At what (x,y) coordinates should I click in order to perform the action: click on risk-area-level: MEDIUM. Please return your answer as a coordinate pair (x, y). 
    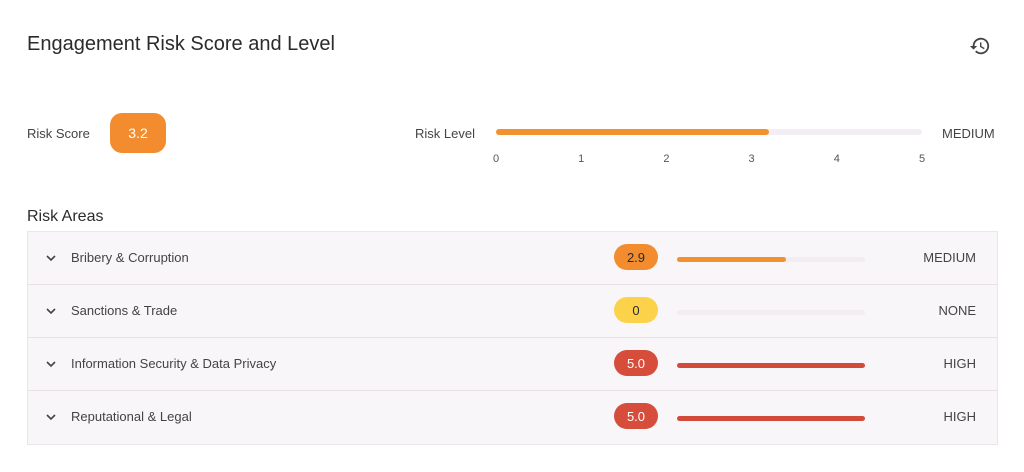
    Looking at the image, I should click on (949, 257).